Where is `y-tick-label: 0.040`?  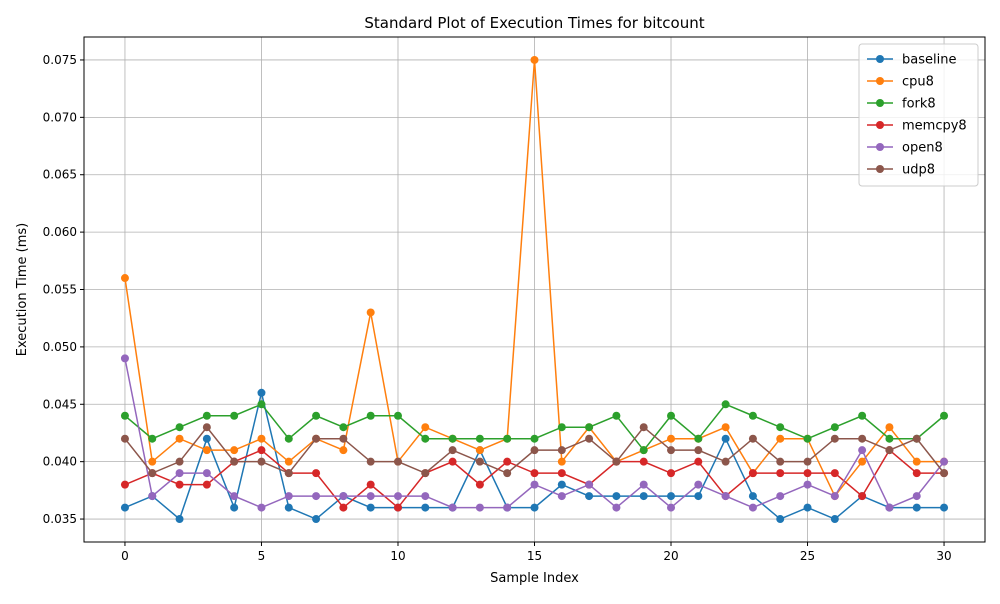 y-tick-label: 0.040 is located at coordinates (60, 462).